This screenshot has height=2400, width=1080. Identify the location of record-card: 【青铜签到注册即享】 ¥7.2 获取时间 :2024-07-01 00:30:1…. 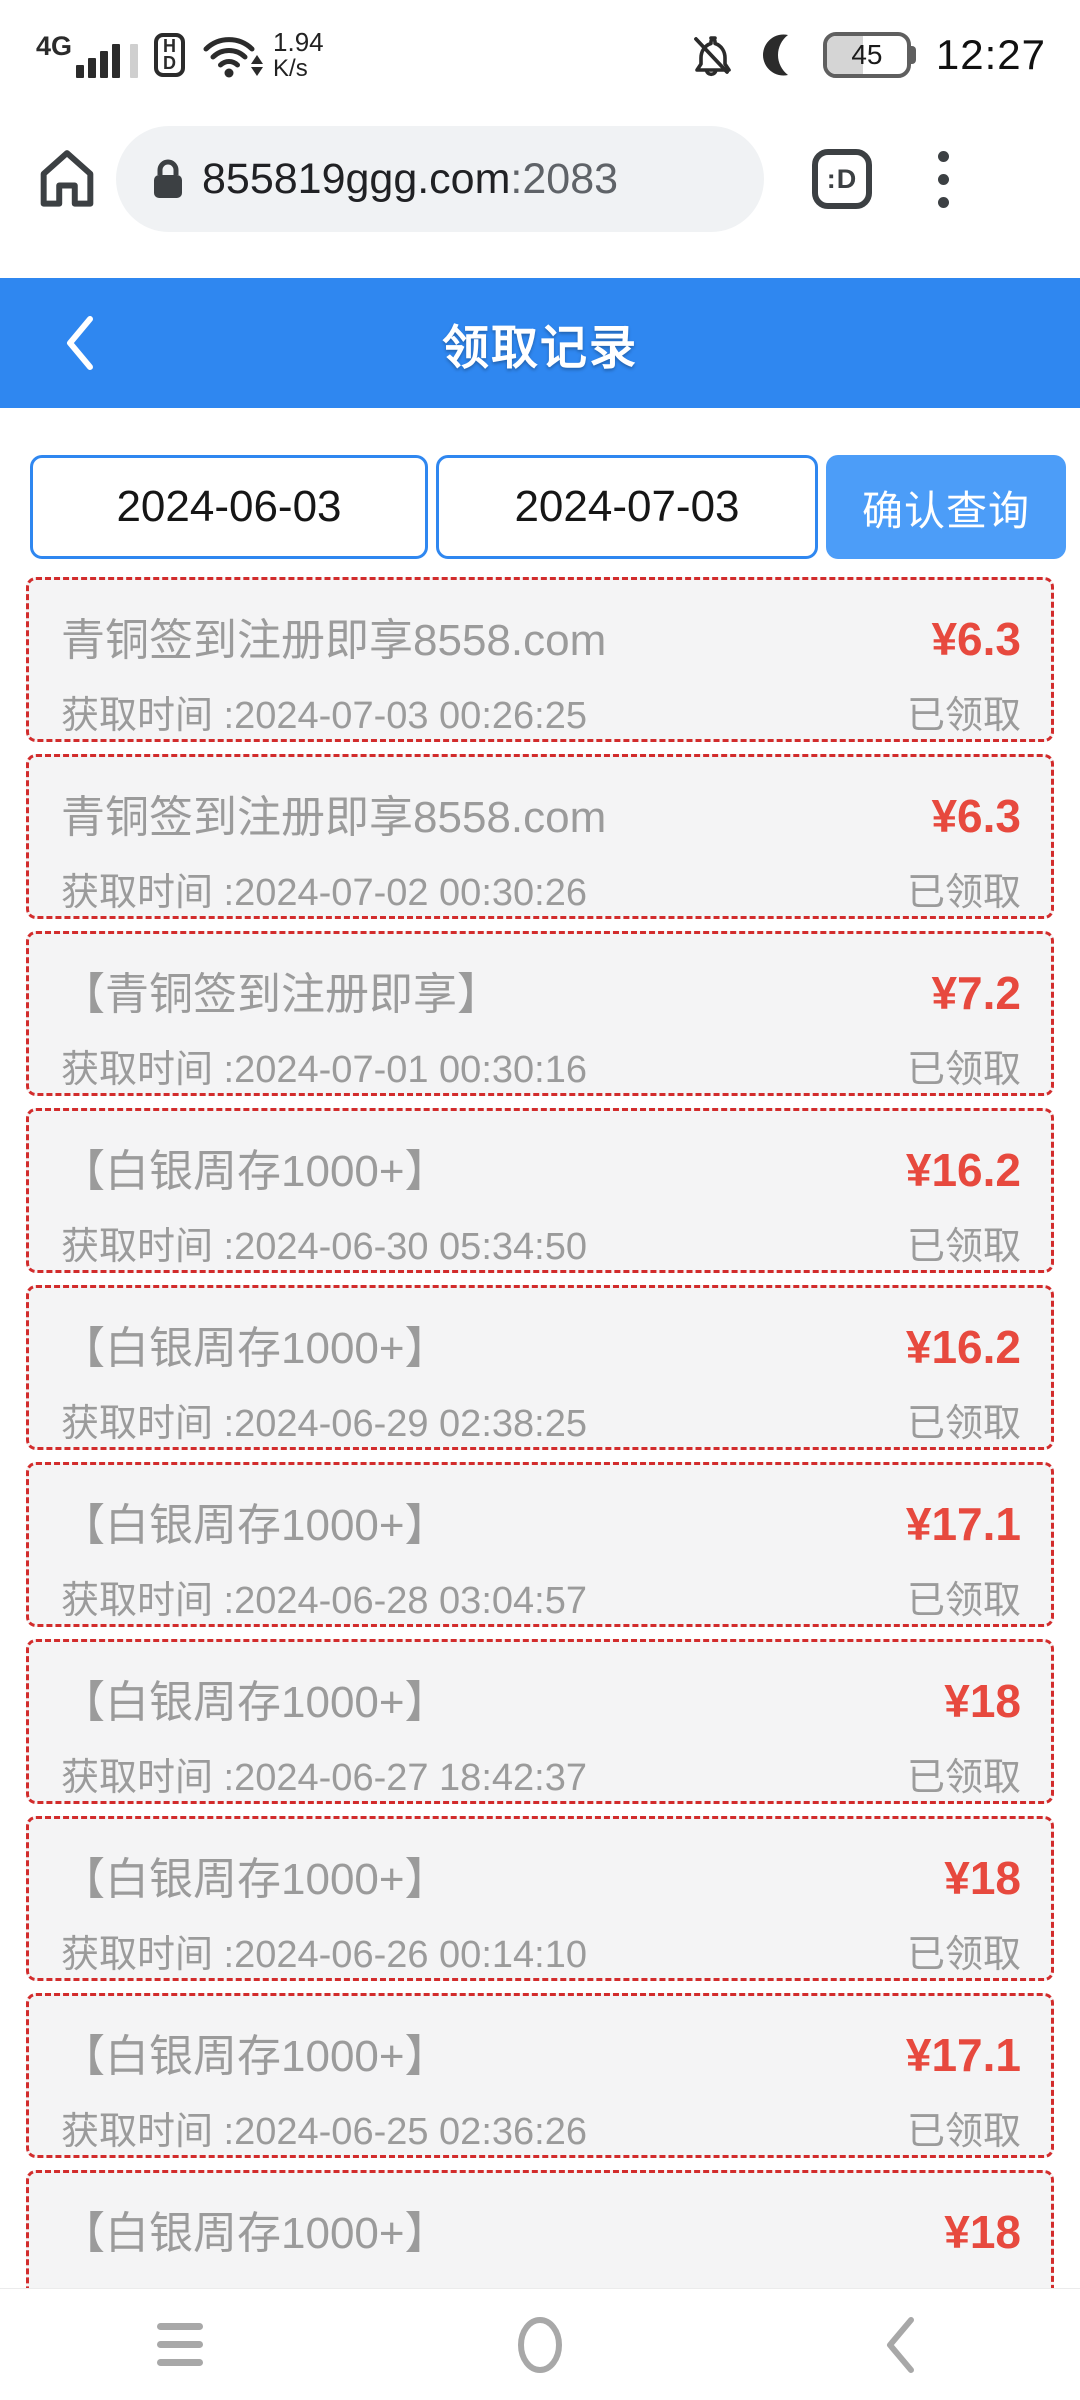
(540, 1013).